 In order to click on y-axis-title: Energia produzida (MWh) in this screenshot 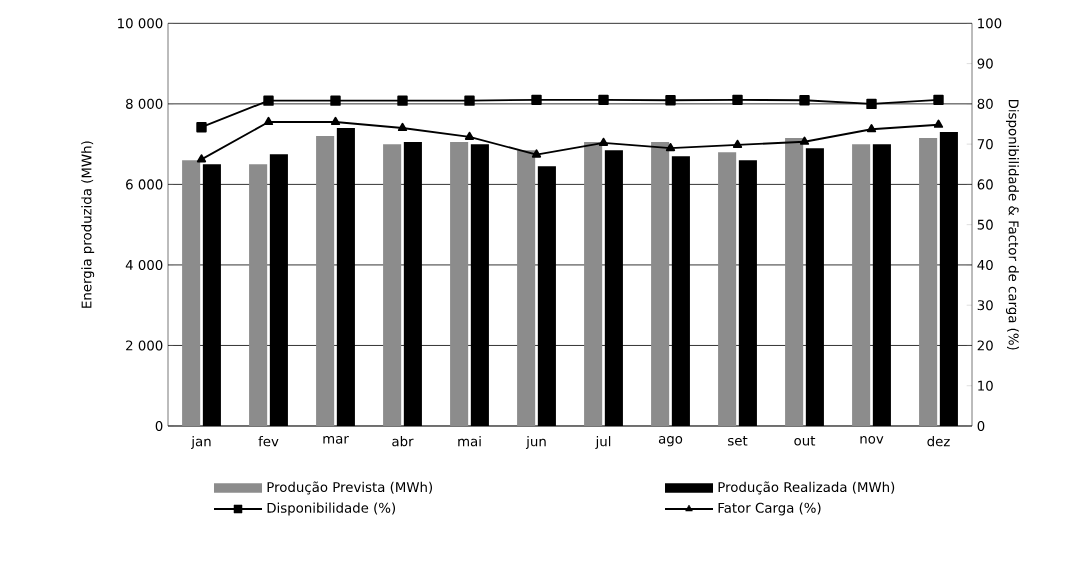, I will do `click(88, 224)`.